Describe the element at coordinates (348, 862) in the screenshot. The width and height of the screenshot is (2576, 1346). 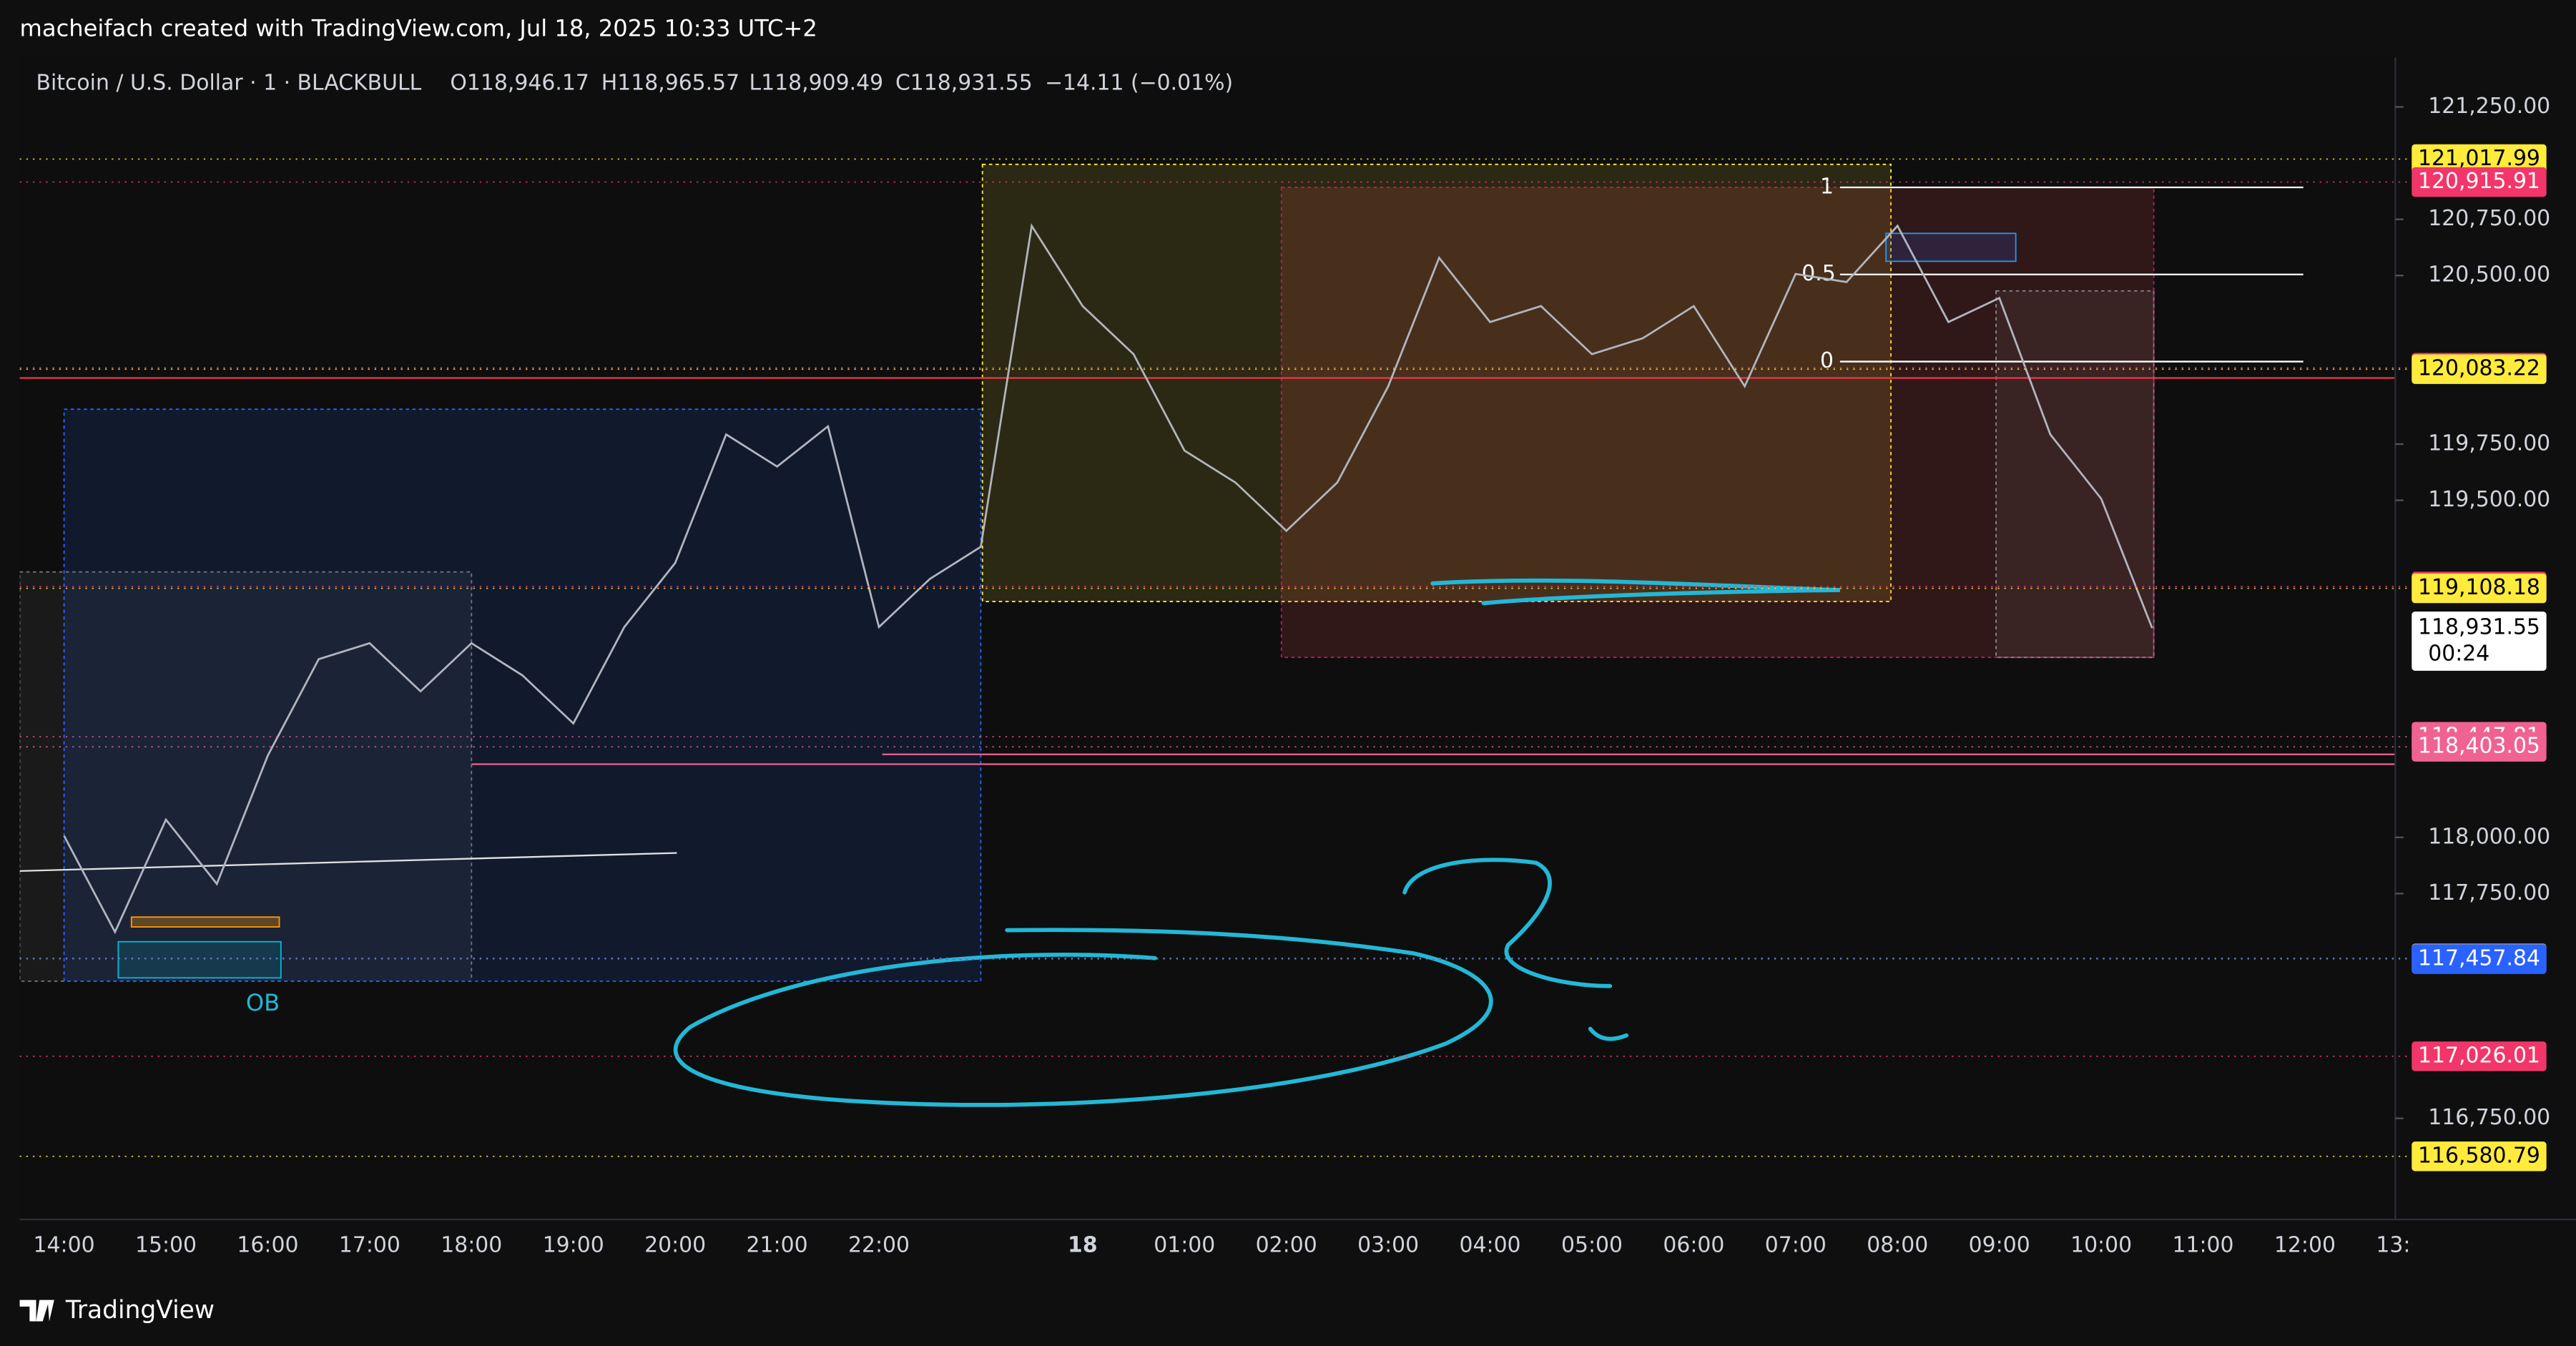
I see `trend-line` at that location.